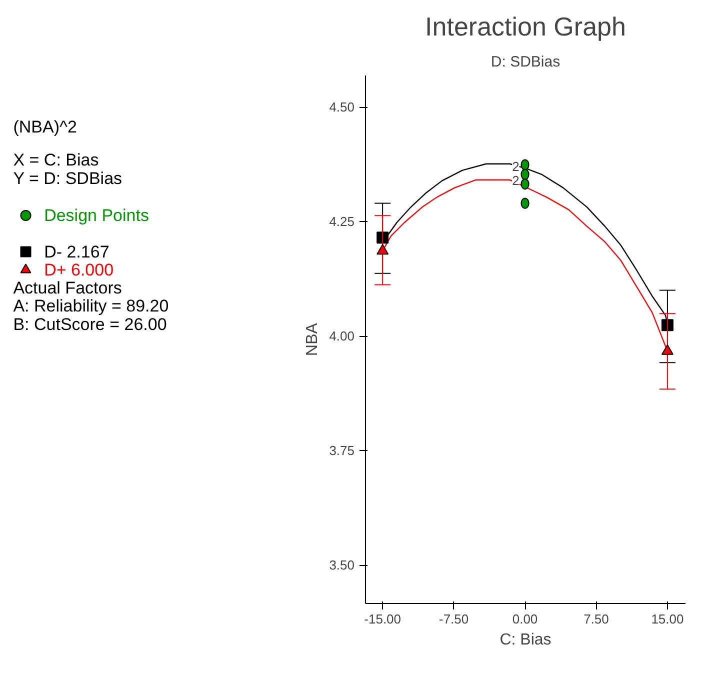 This screenshot has width=705, height=698. I want to click on x-tick-label: -7.50, so click(453, 619).